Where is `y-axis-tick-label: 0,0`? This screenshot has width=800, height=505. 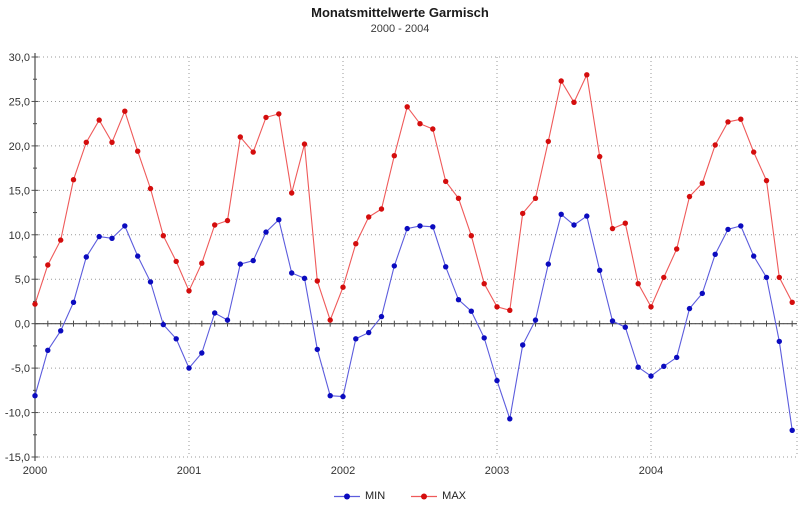 y-axis-tick-label: 0,0 is located at coordinates (22, 325).